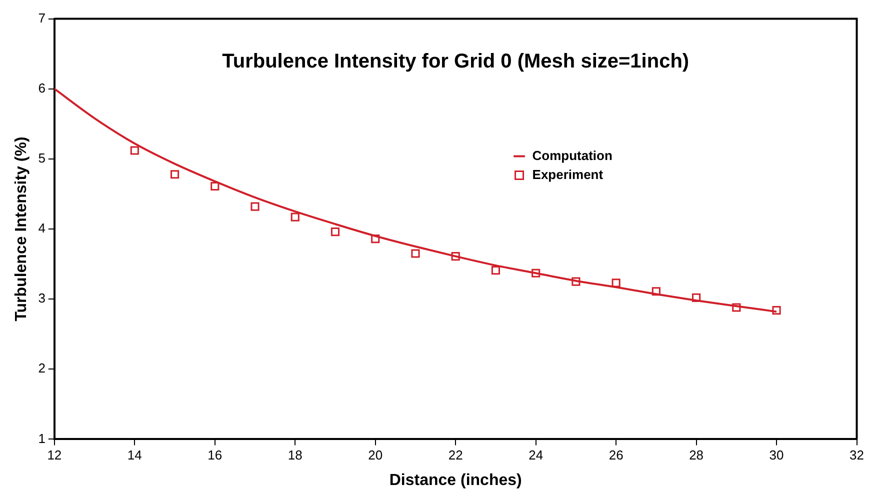 The height and width of the screenshot is (502, 875). What do you see at coordinates (455, 455) in the screenshot?
I see `x-tick-label: 22` at bounding box center [455, 455].